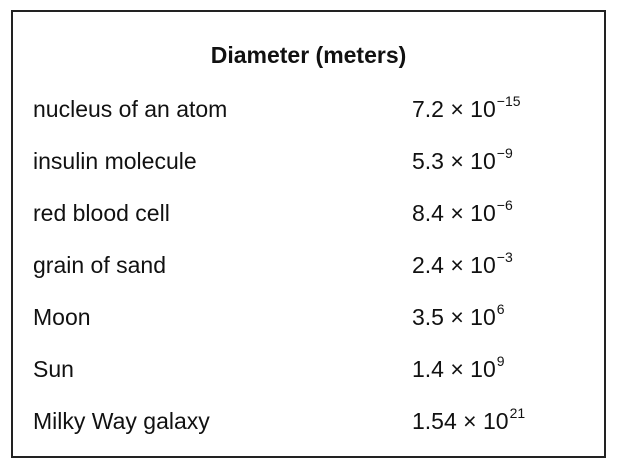  Describe the element at coordinates (62, 317) in the screenshot. I see `object-name: Moon` at that location.